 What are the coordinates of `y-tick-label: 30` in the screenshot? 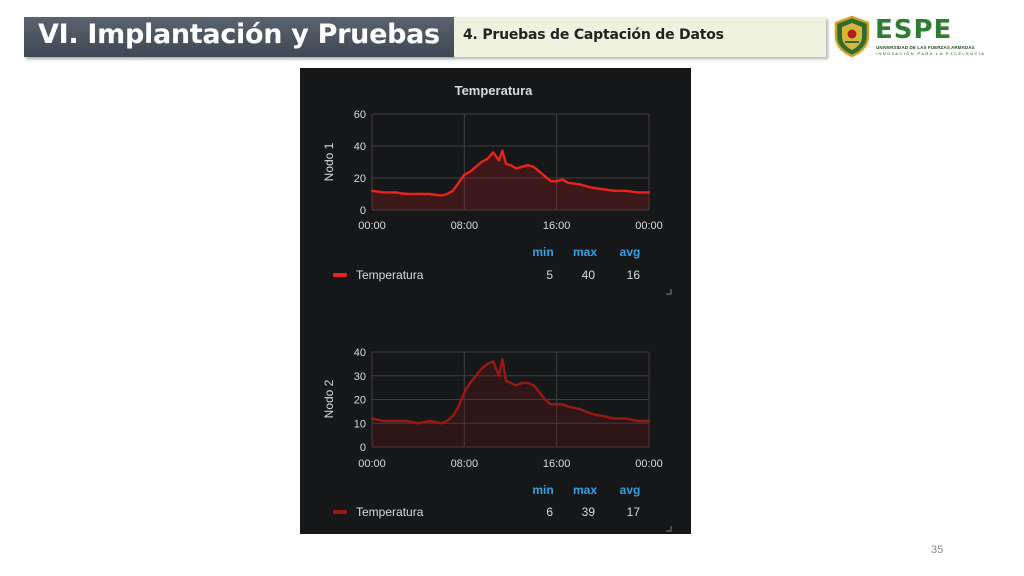 It's located at (360, 377).